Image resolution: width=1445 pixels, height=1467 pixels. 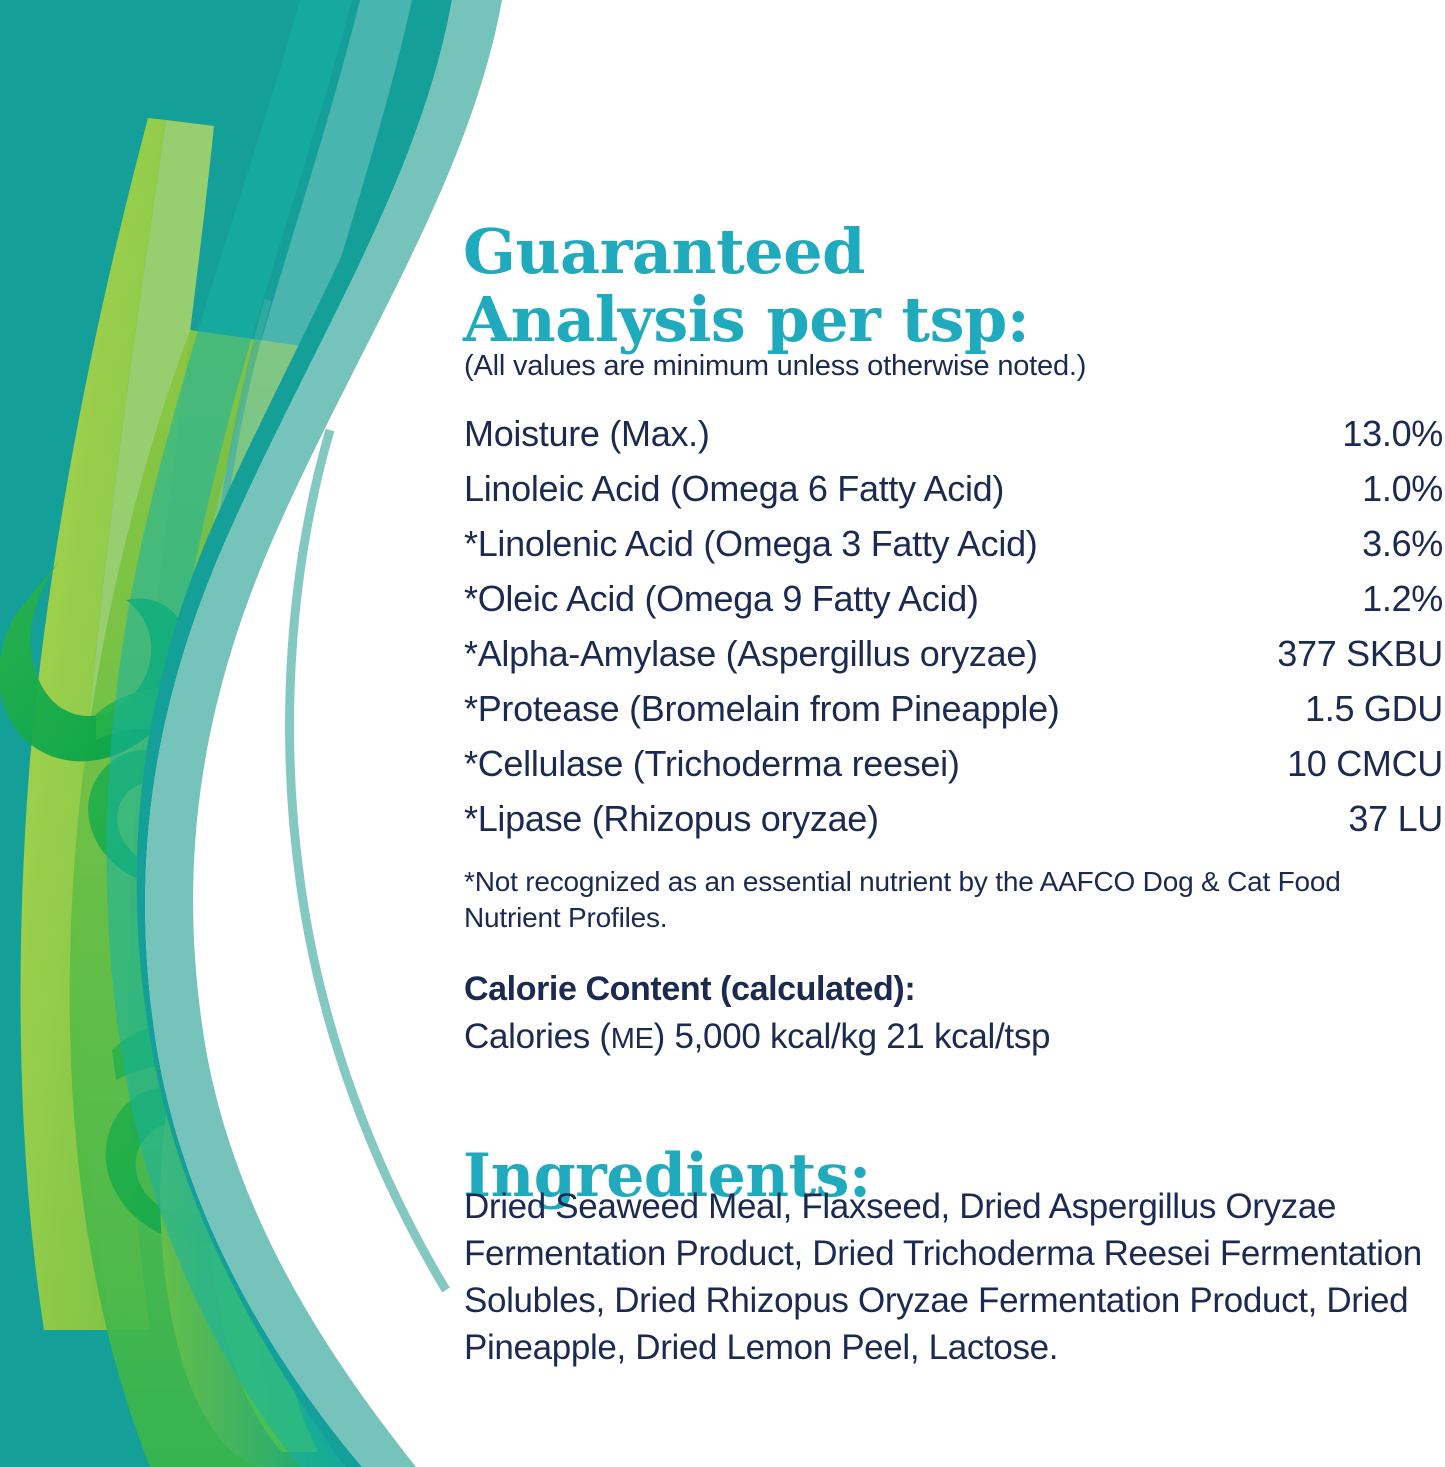 I want to click on nutrient-row: Linoleic Acid (Omega 6 Fatty Acid) 1.0%, so click(x=953, y=495).